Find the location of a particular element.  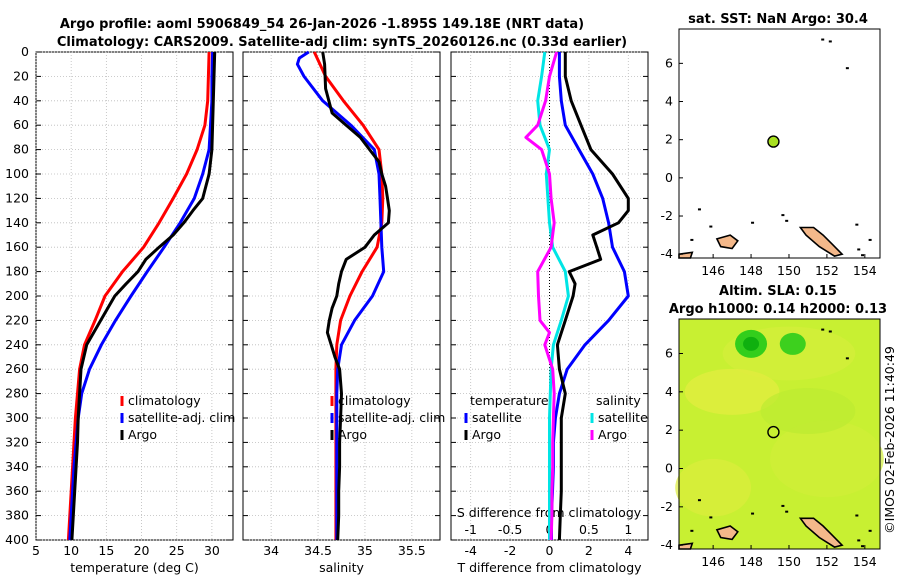

salinity-difference-tick-label: -1 is located at coordinates (470, 529).